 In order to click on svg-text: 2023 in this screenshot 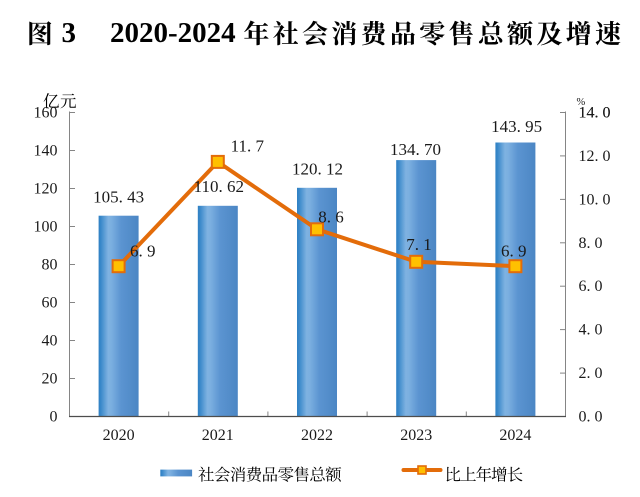, I will do `click(416, 435)`.